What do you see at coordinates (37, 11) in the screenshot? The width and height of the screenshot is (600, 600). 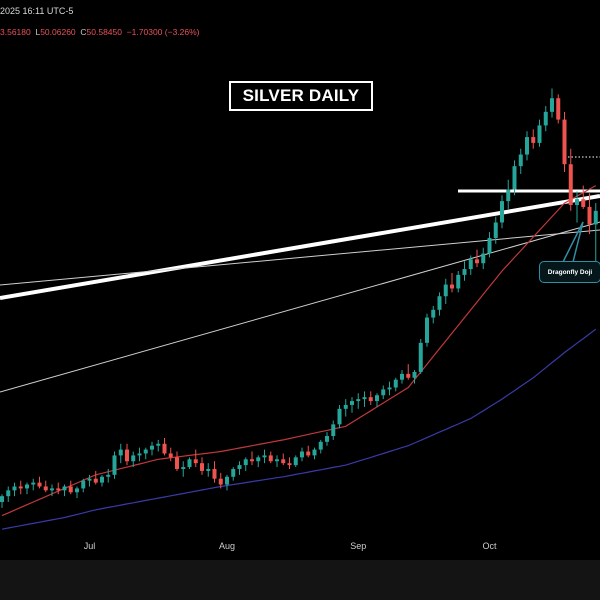 I see `timestamp: 2025 16:11 UTC-5` at bounding box center [37, 11].